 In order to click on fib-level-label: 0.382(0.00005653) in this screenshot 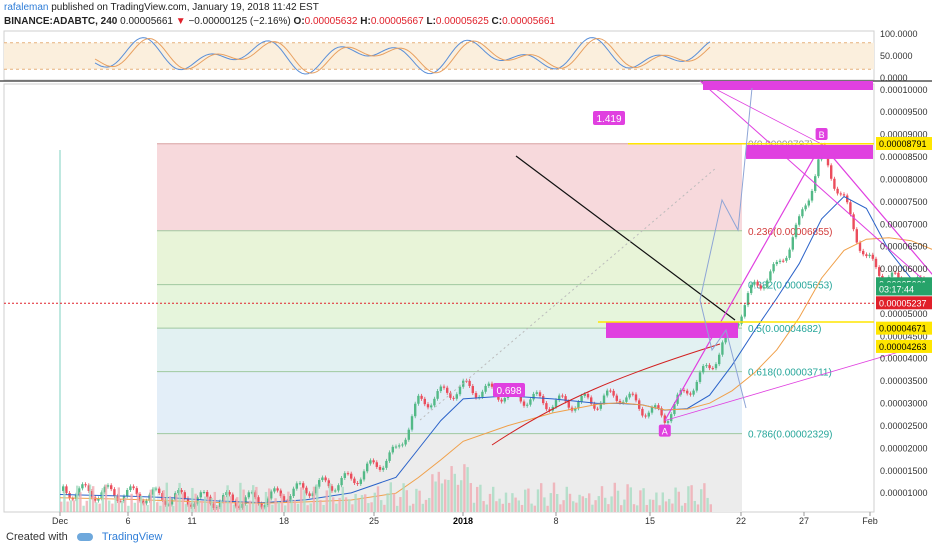, I will do `click(790, 286)`.